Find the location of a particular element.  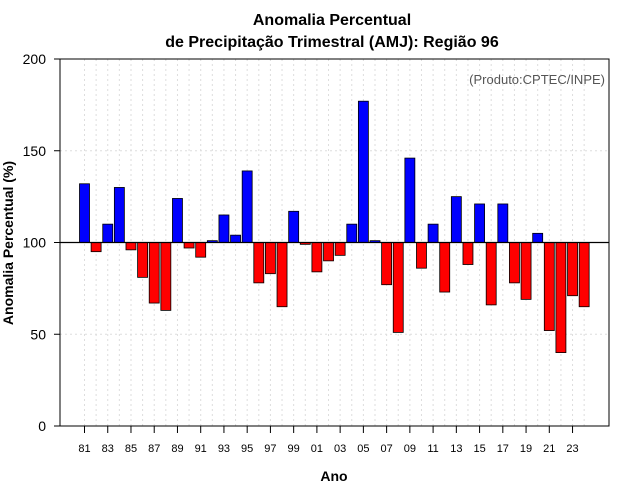

bar-1994 is located at coordinates (235, 238).